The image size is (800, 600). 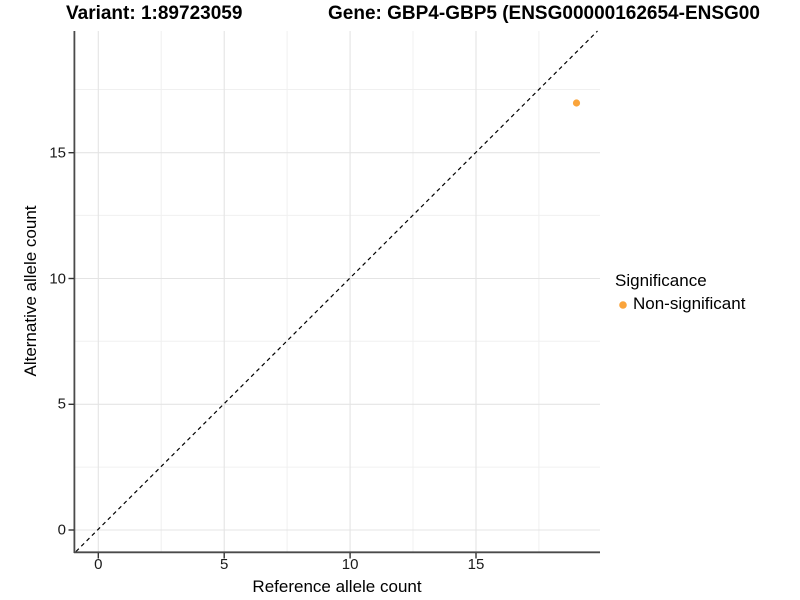 What do you see at coordinates (98, 564) in the screenshot?
I see `x-tick-label: 0` at bounding box center [98, 564].